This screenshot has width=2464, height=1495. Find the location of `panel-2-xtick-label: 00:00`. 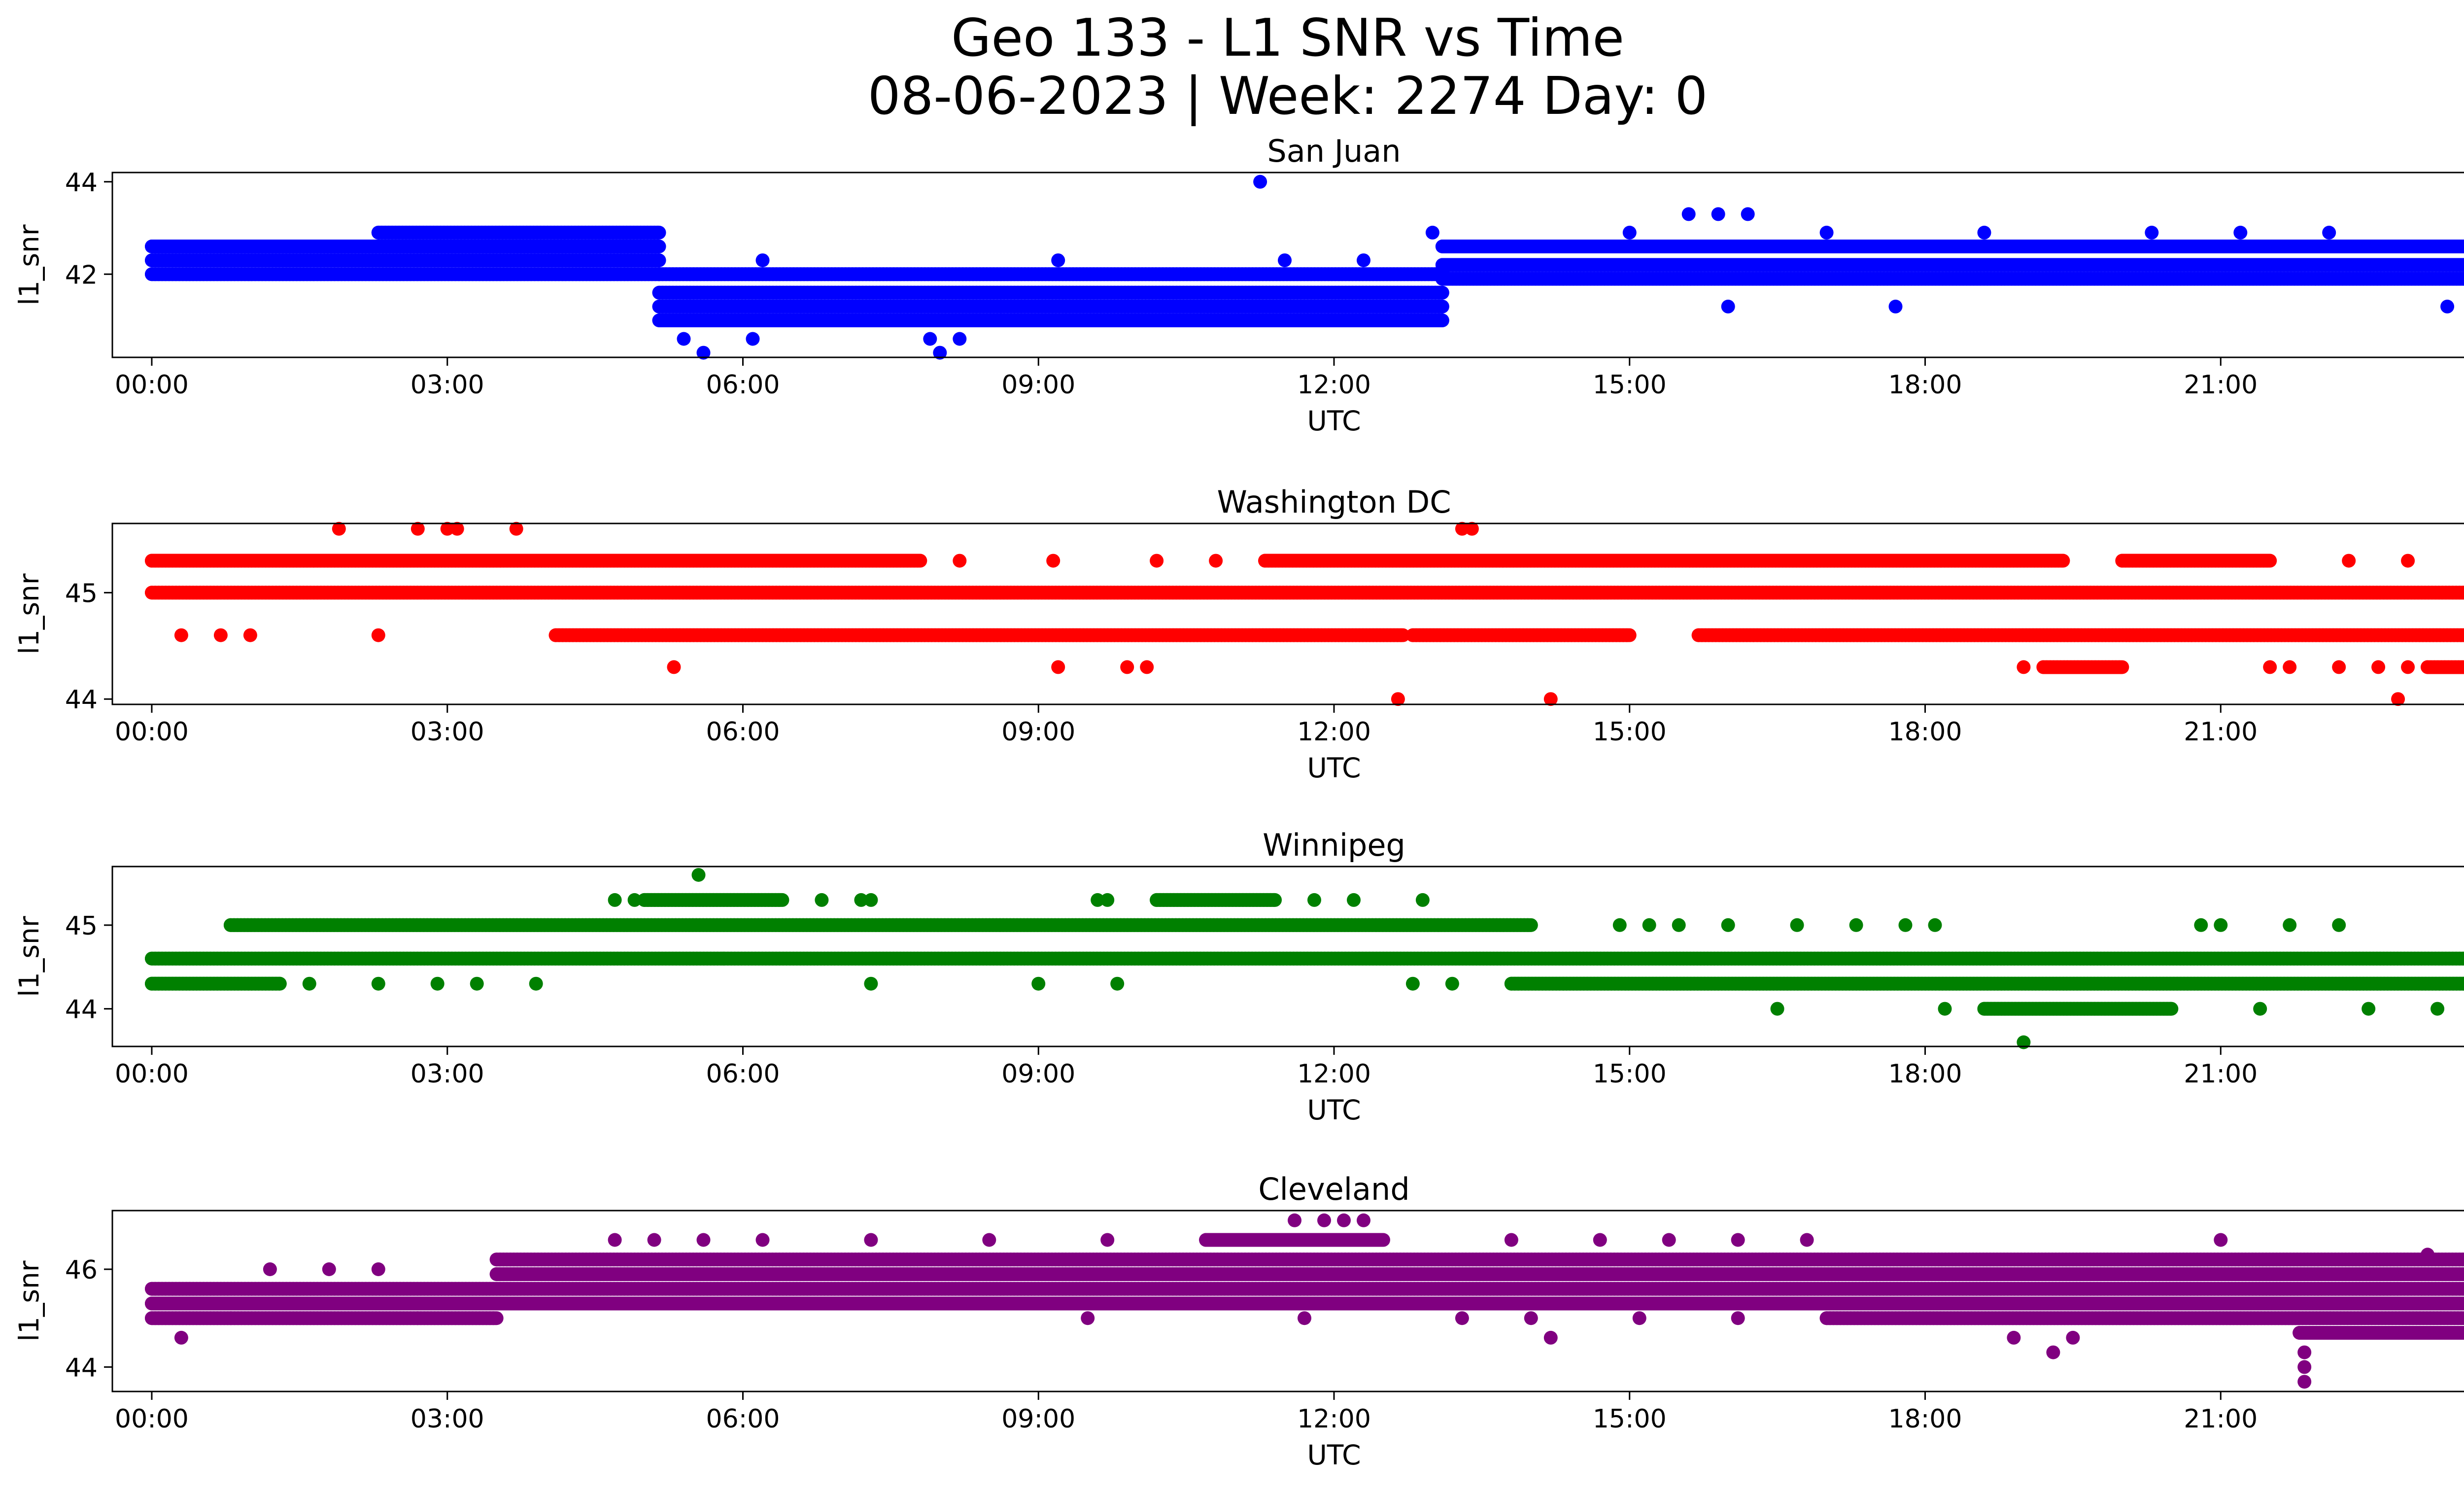

panel-2-xtick-label: 00:00 is located at coordinates (152, 732).